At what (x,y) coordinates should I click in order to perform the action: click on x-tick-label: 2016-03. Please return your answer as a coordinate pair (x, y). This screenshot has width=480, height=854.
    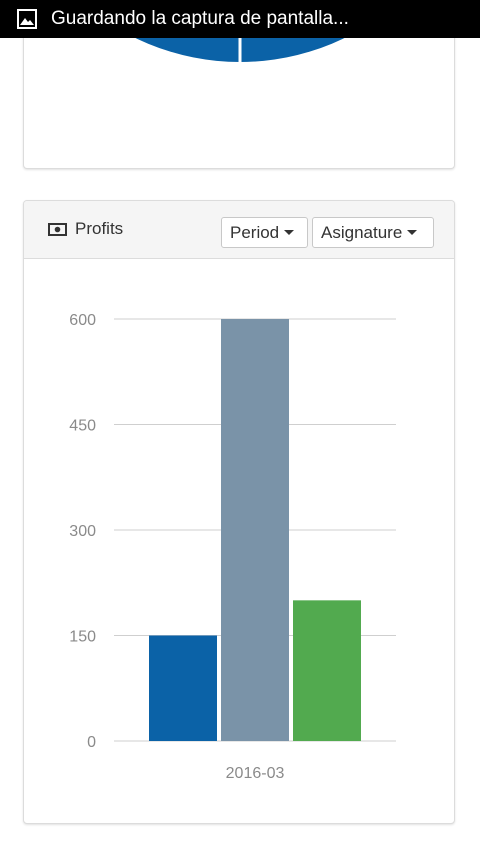
    Looking at the image, I should click on (255, 773).